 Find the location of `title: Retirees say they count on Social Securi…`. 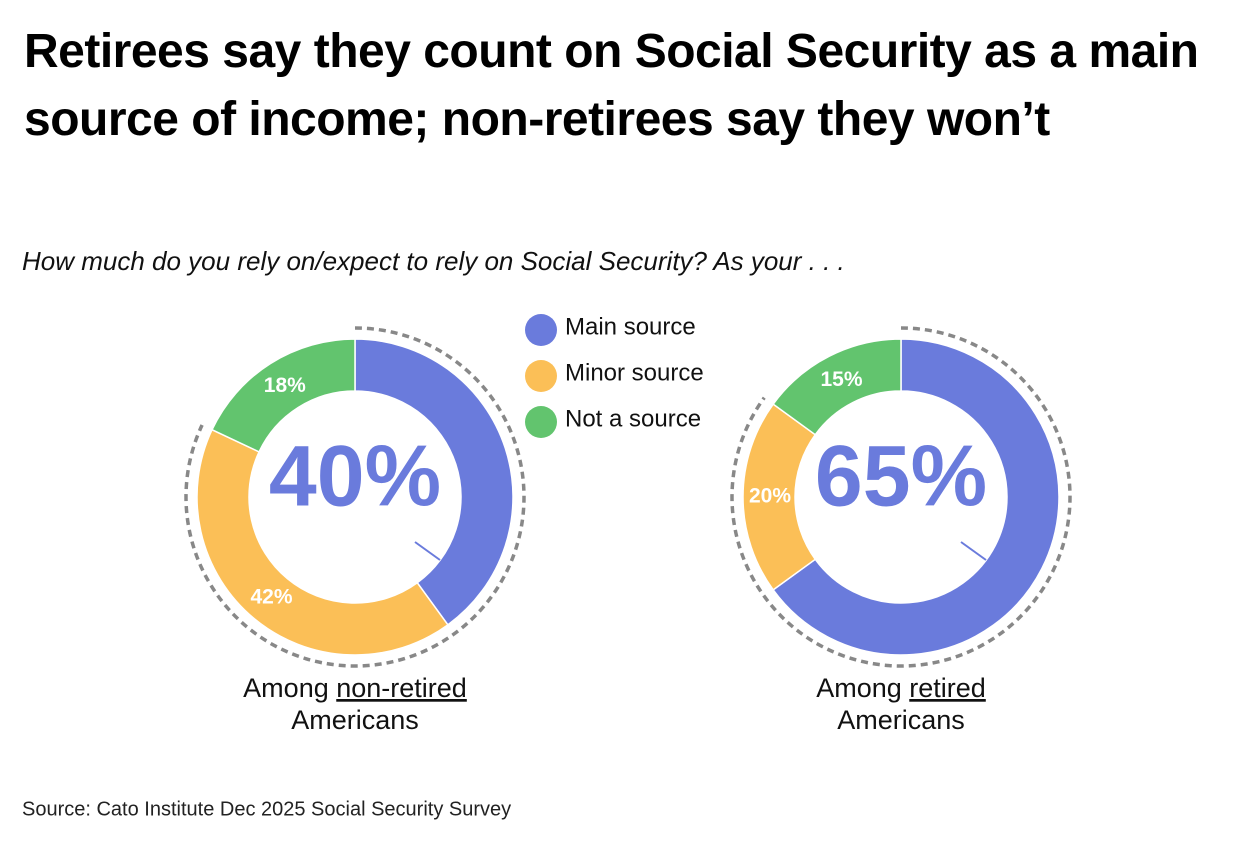

title: Retirees say they count on Social Securi… is located at coordinates (611, 85).